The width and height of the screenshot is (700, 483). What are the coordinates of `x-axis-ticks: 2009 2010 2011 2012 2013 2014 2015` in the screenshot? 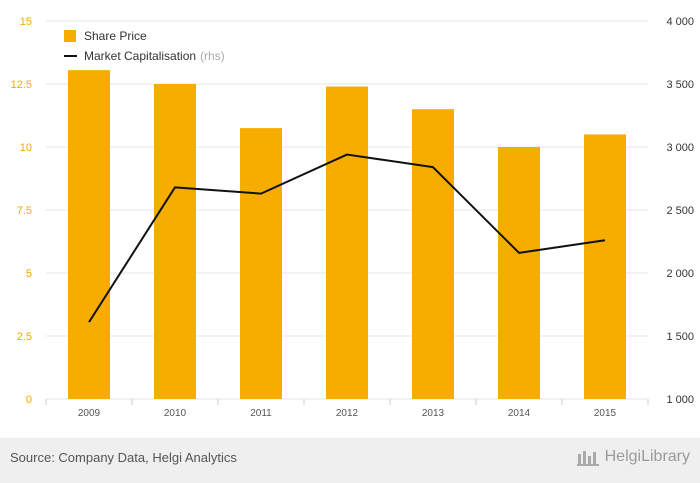 It's located at (347, 413).